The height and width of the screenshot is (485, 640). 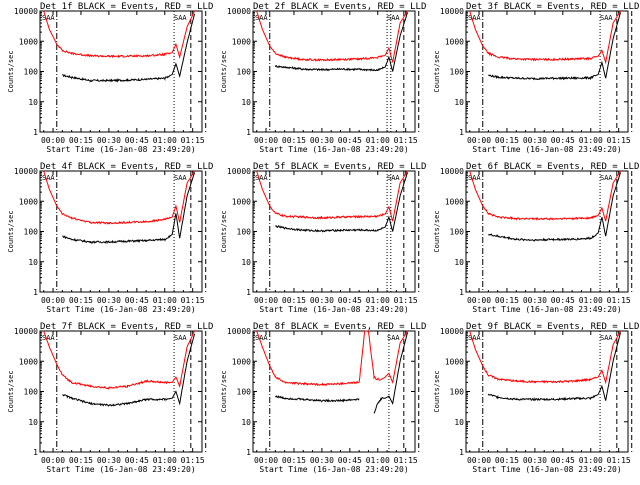 I want to click on plot-title: Det 3f BLACK = Events, RED = LLD, so click(x=552, y=7).